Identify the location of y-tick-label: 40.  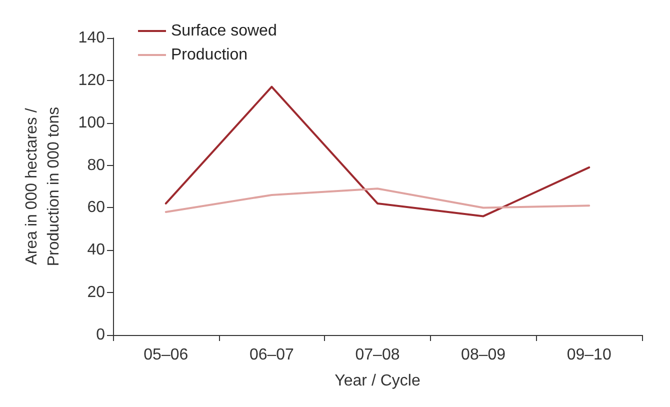
(96, 250).